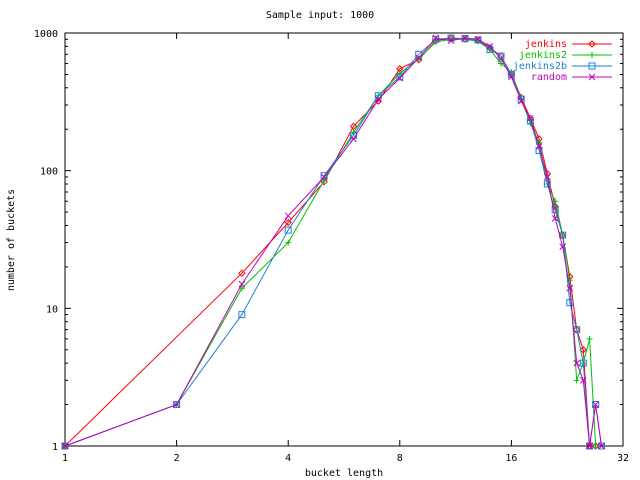  Describe the element at coordinates (540, 66) in the screenshot. I see `legend-label: jenkins2b` at that location.